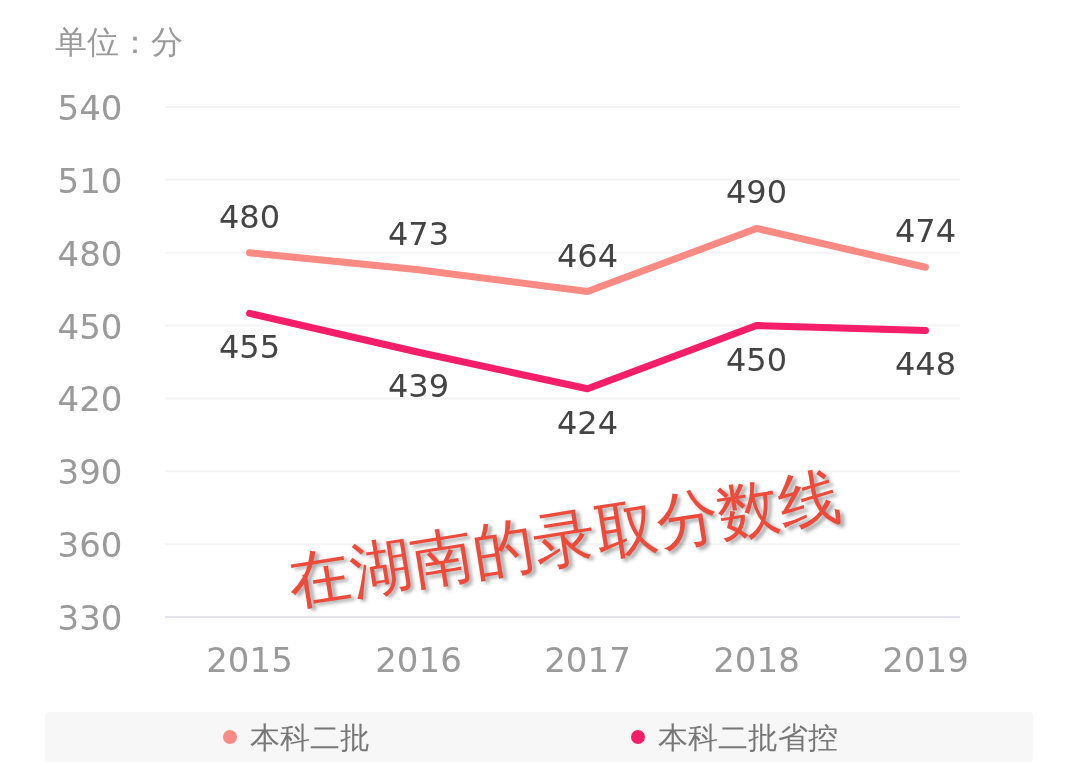 The height and width of the screenshot is (765, 1080). What do you see at coordinates (90, 180) in the screenshot?
I see `y-tick-label: 510` at bounding box center [90, 180].